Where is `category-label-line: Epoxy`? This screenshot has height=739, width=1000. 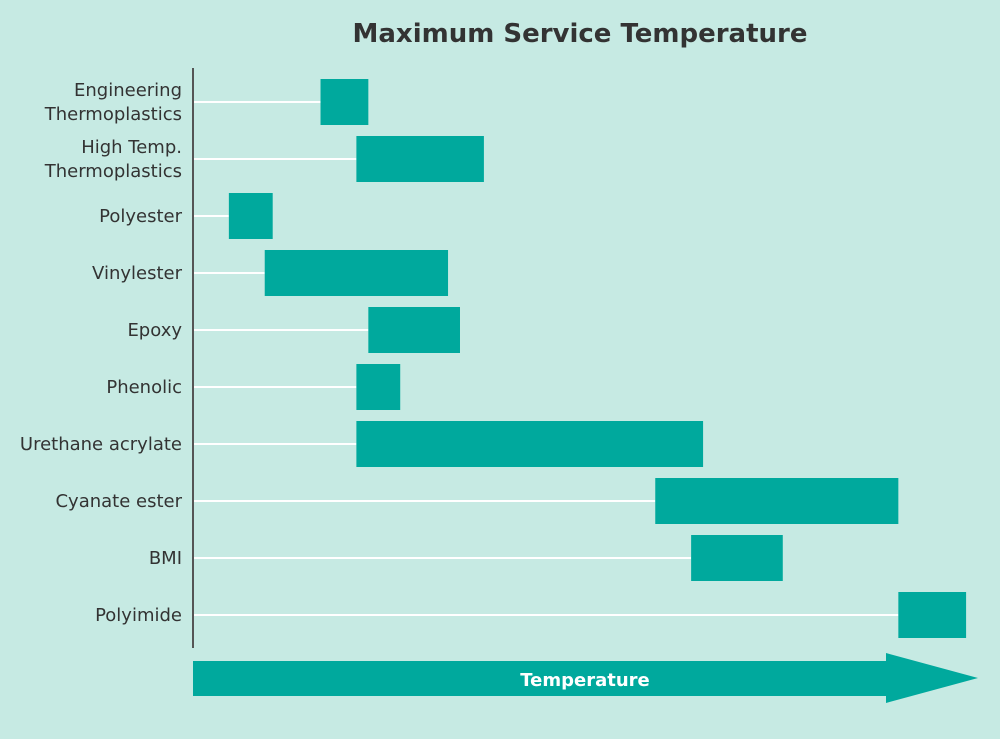
category-label-line: Epoxy is located at coordinates (154, 330).